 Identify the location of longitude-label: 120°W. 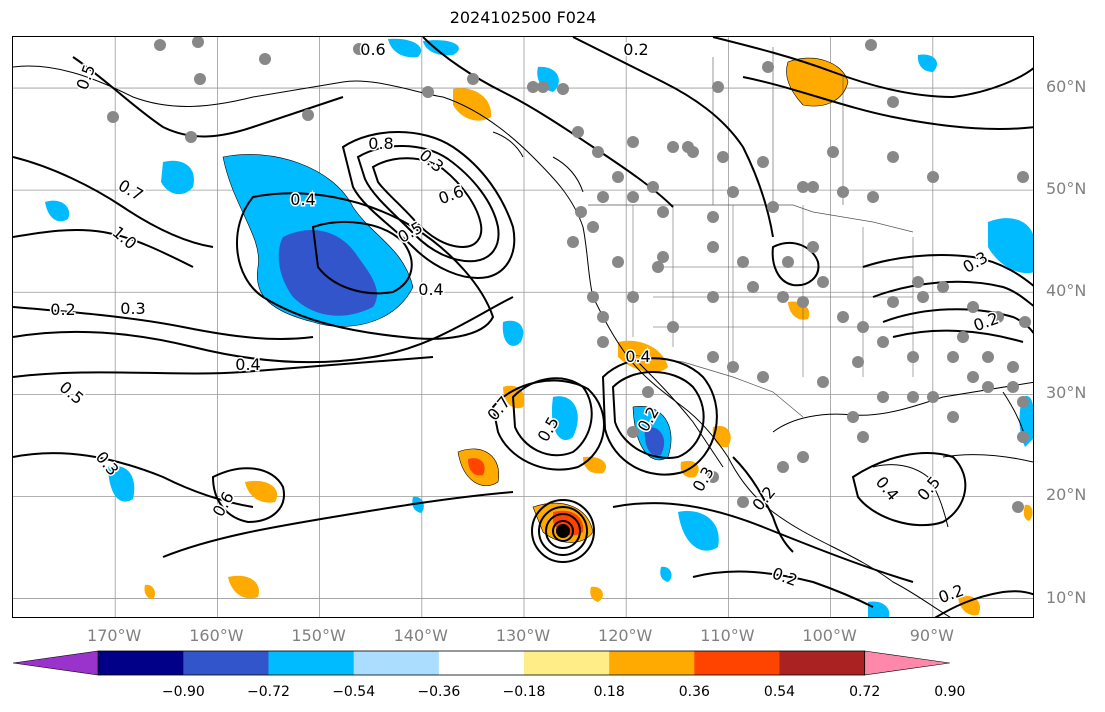
(625, 635).